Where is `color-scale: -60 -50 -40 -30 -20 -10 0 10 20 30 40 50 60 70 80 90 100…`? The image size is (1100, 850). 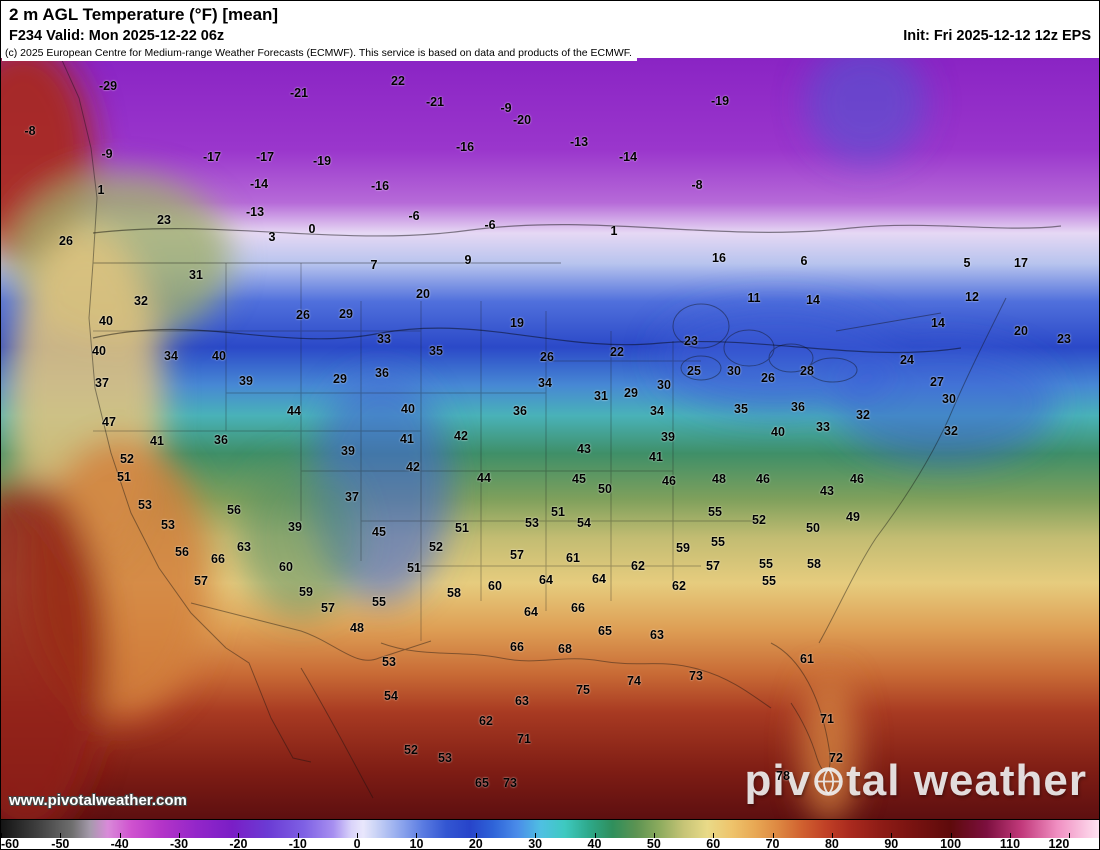 color-scale: -60 -50 -40 -30 -20 -10 0 10 20 30 40 50 60 70 80 90 100… is located at coordinates (550, 834).